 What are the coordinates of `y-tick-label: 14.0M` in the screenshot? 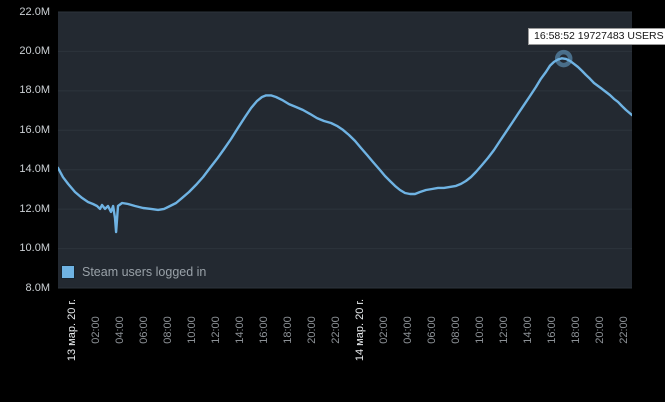 It's located at (34, 169).